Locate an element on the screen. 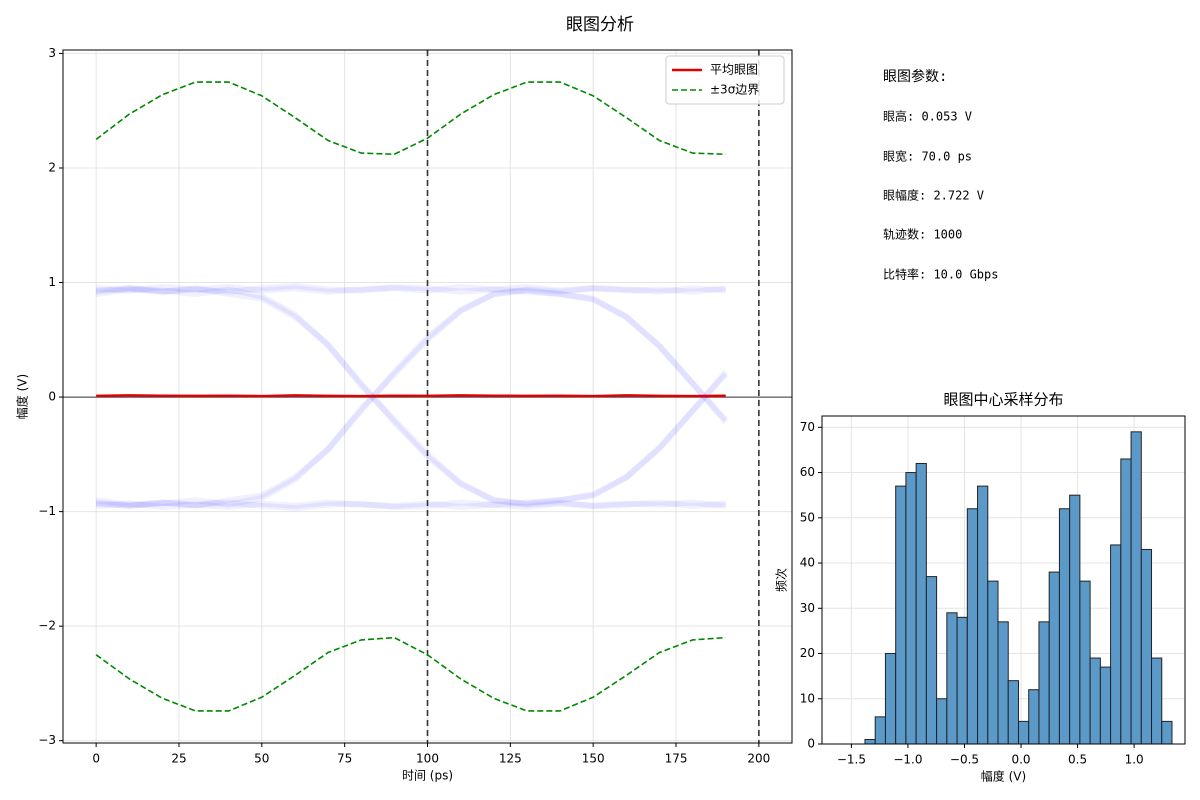 Image resolution: width=1200 pixels, height=800 pixels. y-tick-label: 30 is located at coordinates (807, 608).